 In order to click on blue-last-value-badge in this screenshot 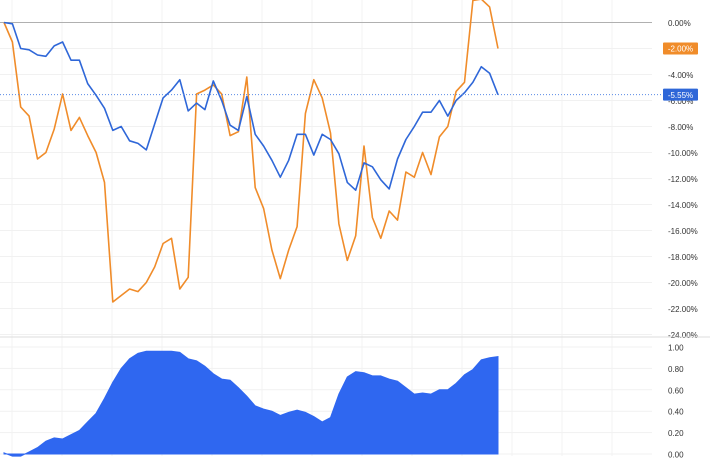, I will do `click(680, 94)`.